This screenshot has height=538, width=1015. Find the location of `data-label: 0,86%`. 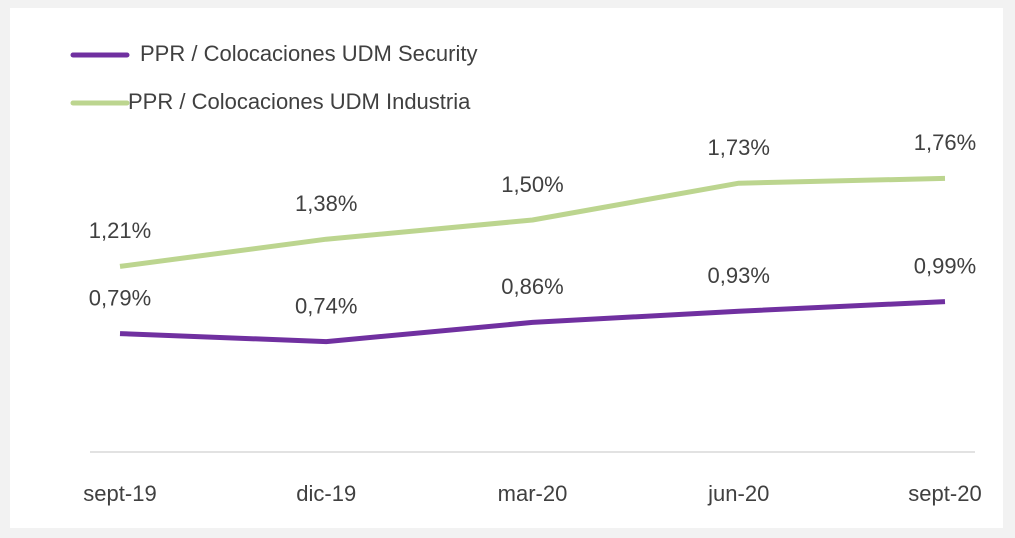

data-label: 0,86% is located at coordinates (532, 286).